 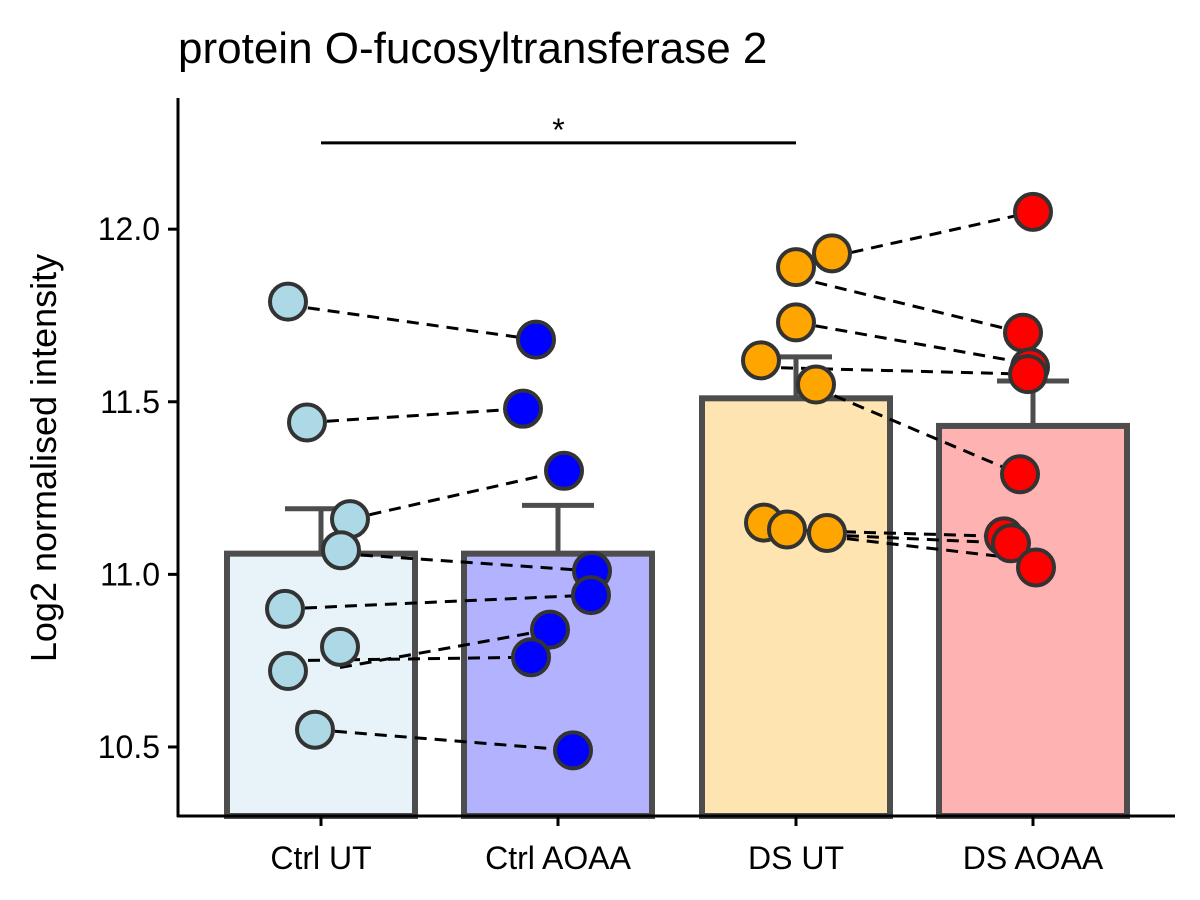 I want to click on significance-layer: *, so click(x=558, y=130).